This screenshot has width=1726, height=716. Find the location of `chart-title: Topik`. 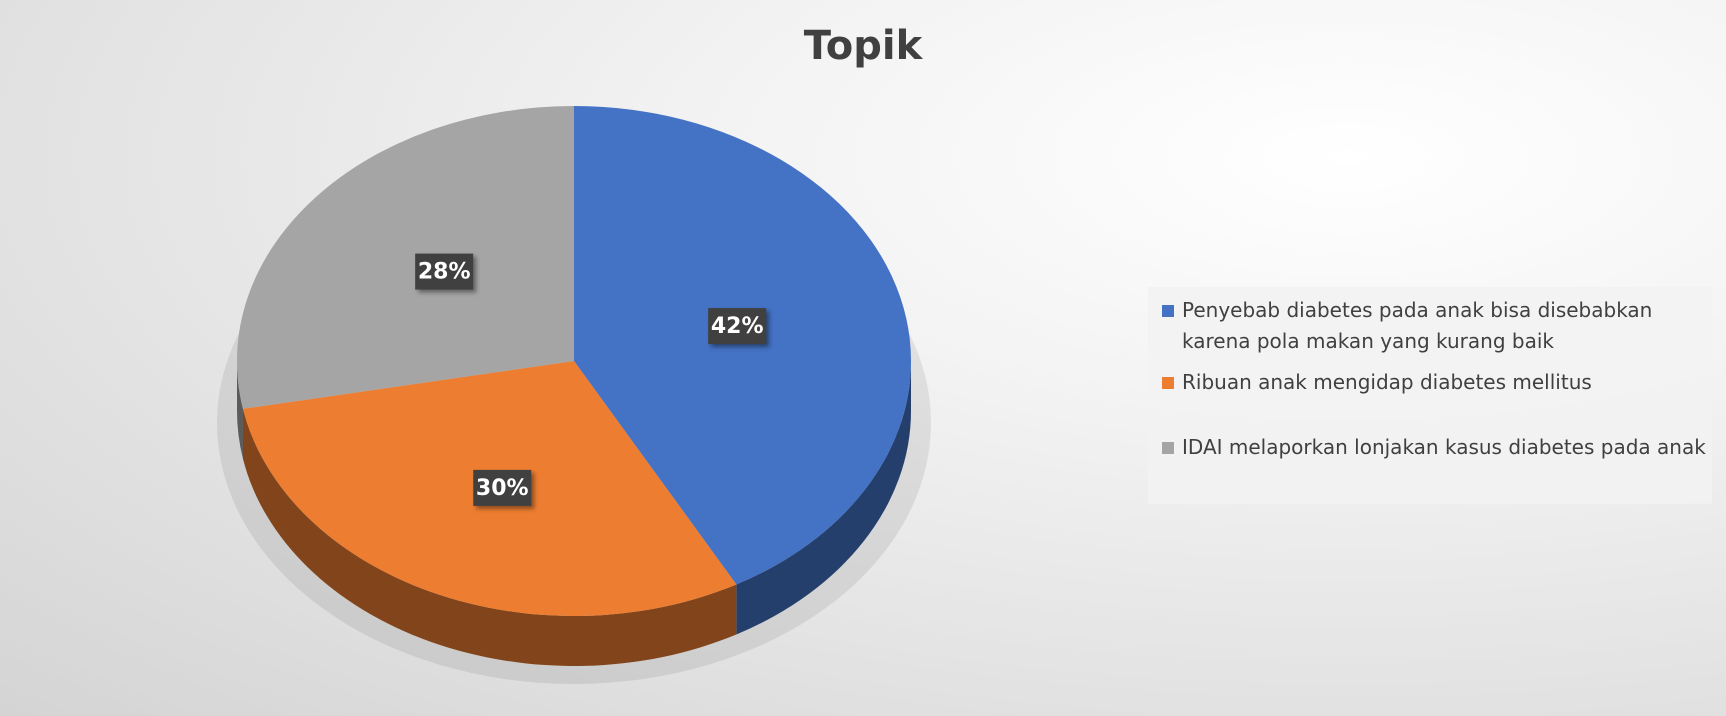

chart-title: Topik is located at coordinates (864, 46).